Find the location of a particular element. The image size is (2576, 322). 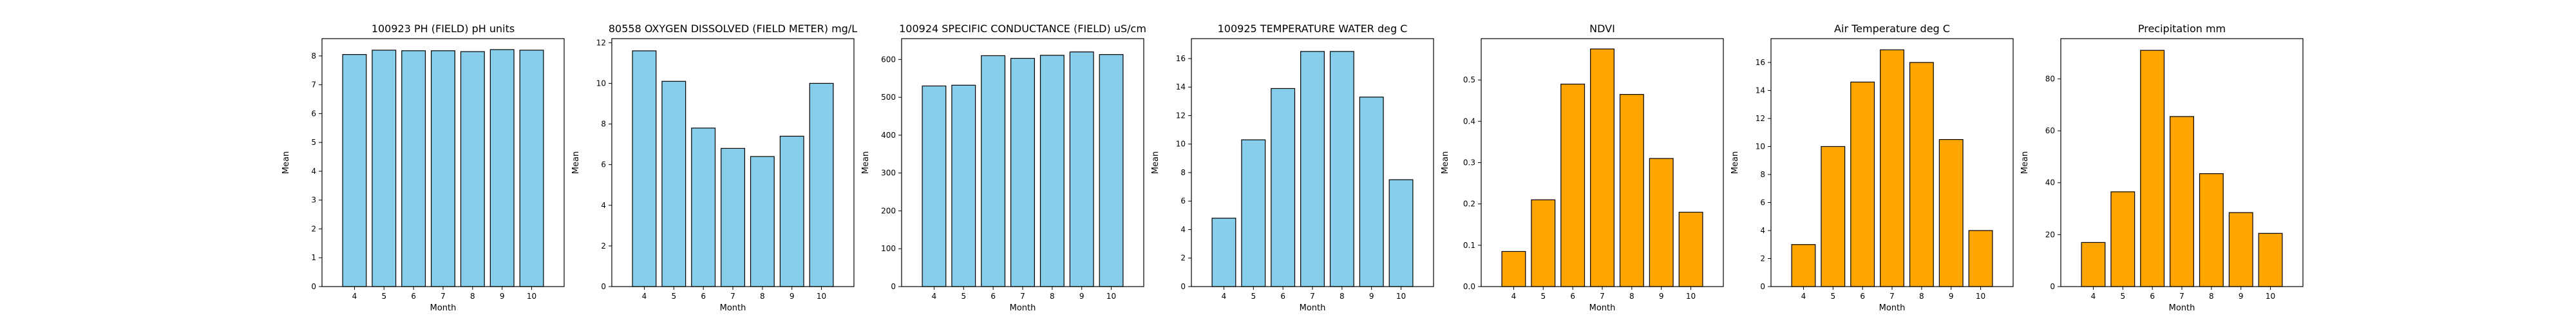

chart-title: Air Temperature deg C is located at coordinates (1892, 29).